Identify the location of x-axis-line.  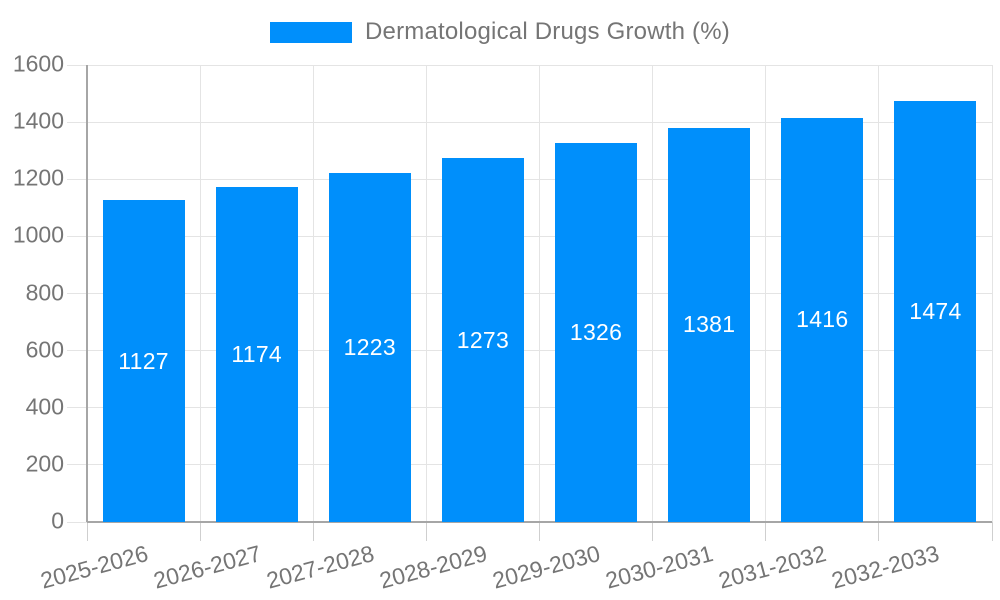
(539, 522).